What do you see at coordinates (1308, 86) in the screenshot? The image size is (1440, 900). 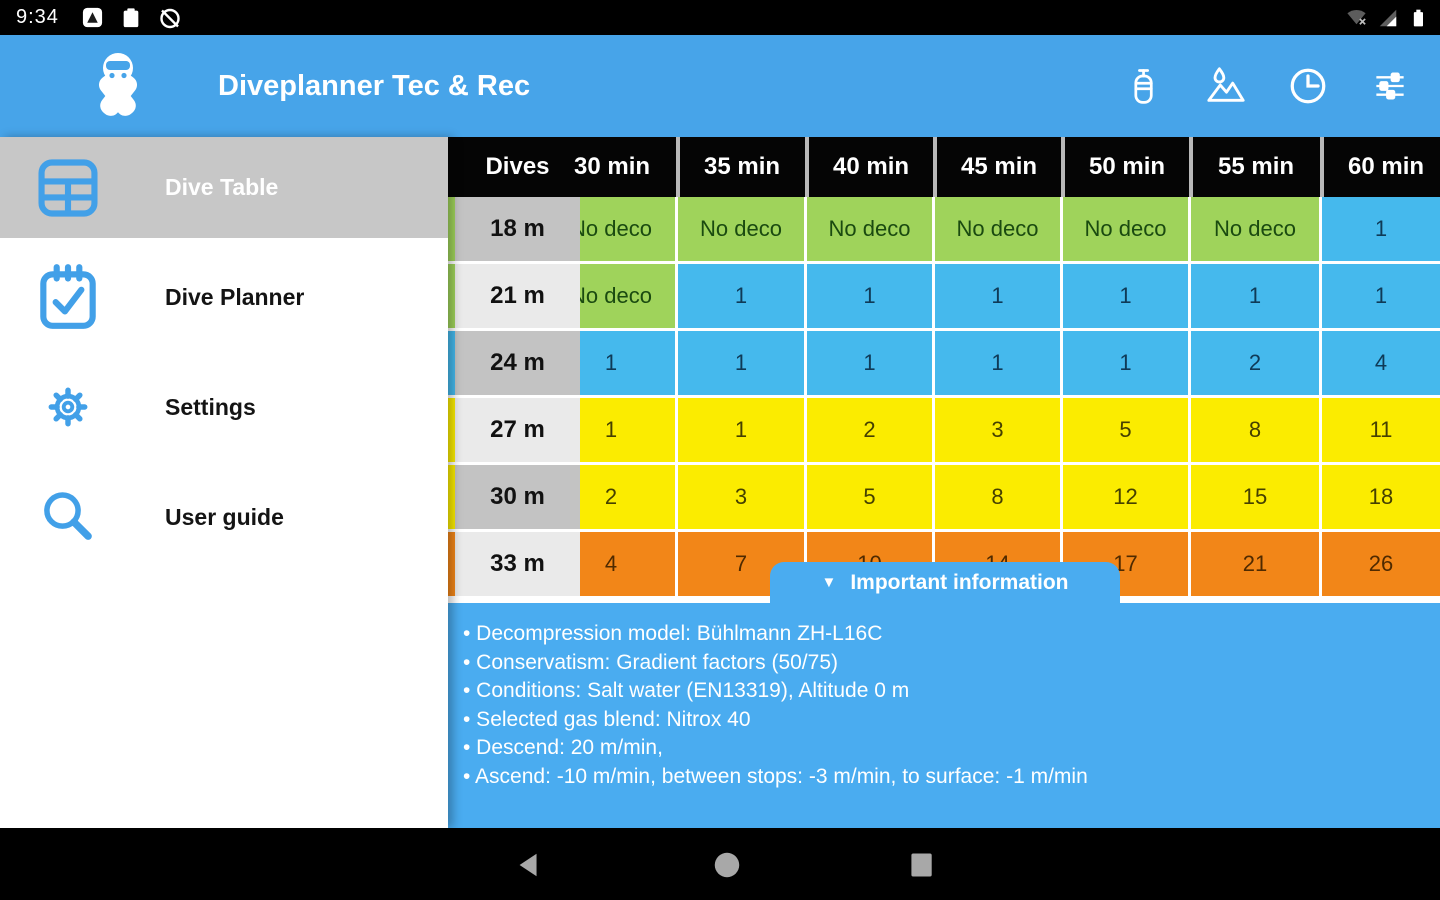 I see `dive-time-icon` at bounding box center [1308, 86].